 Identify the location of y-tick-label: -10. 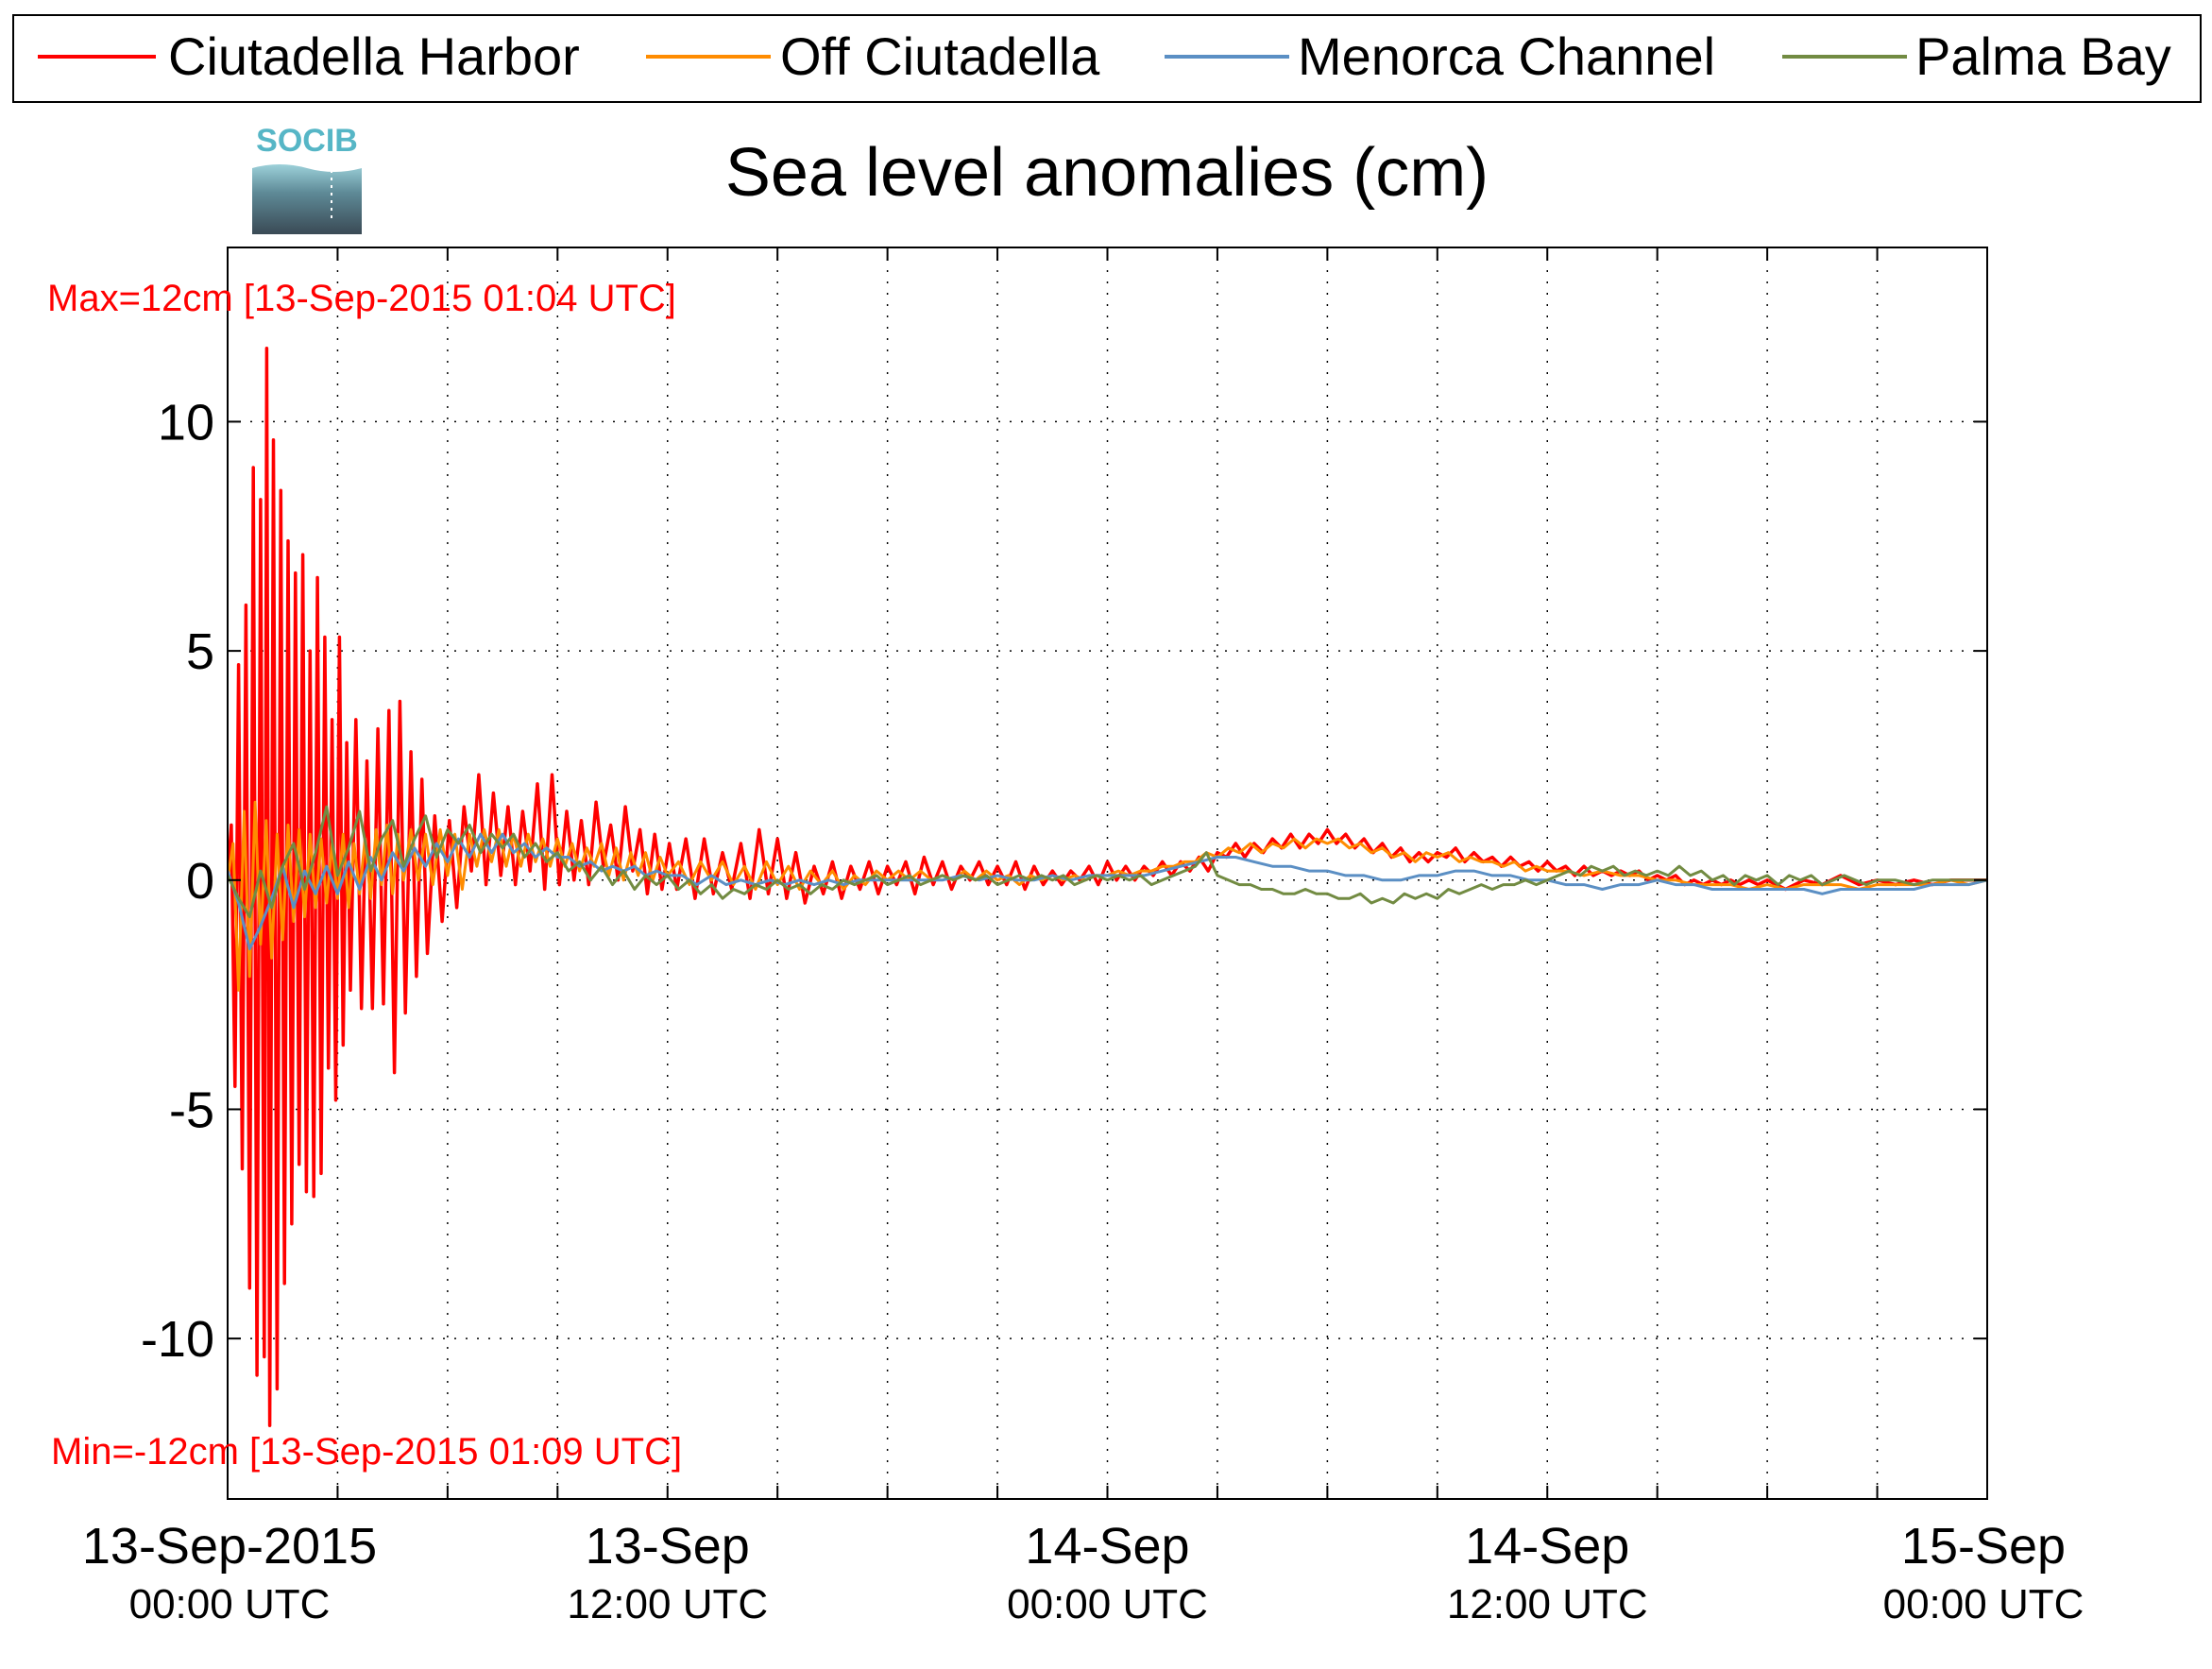
(177, 1340).